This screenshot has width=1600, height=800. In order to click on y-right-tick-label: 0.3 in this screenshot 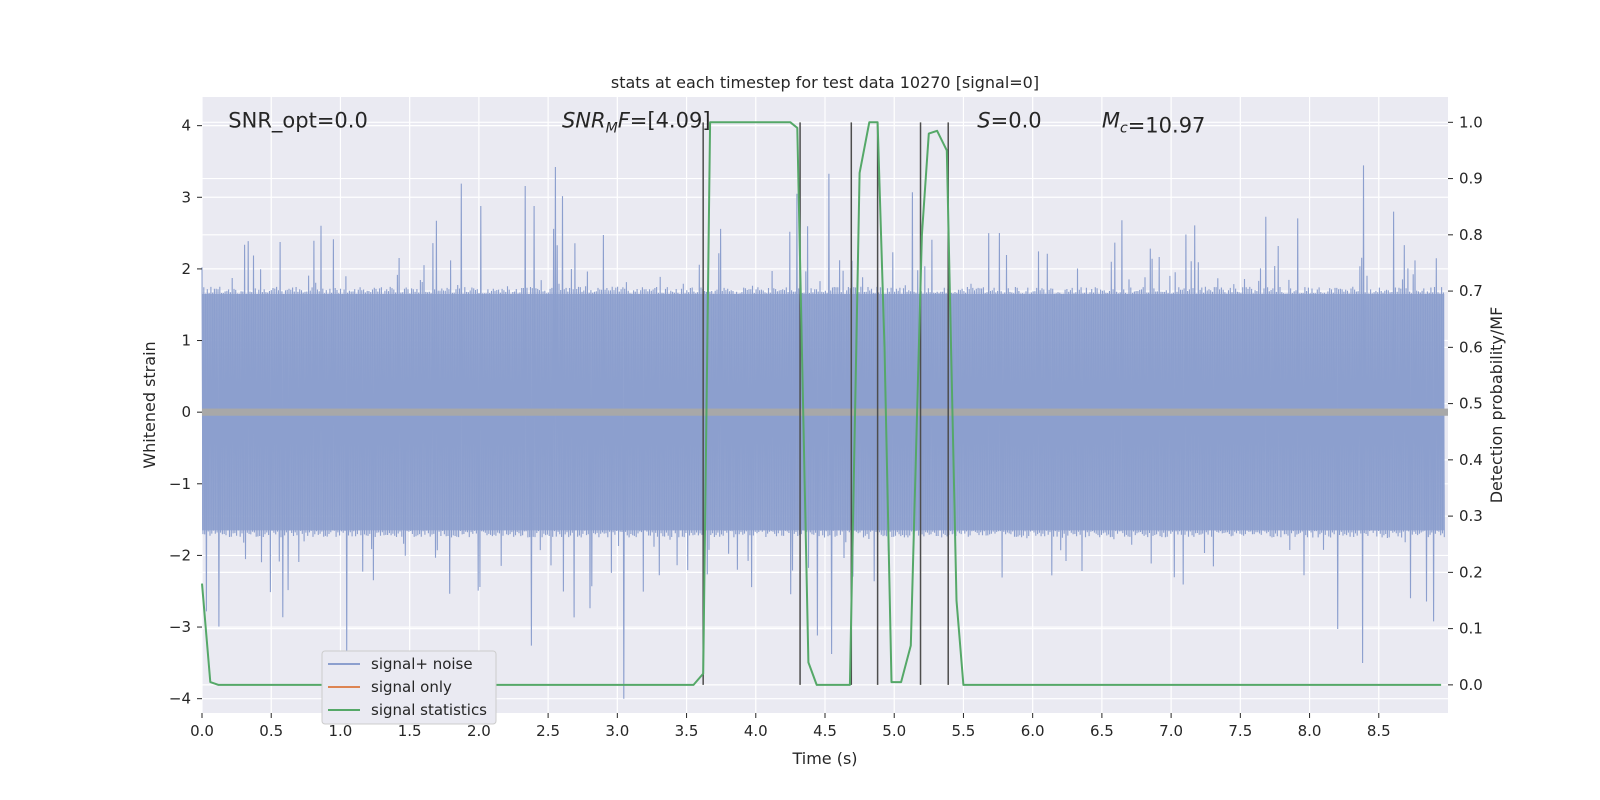, I will do `click(1471, 516)`.